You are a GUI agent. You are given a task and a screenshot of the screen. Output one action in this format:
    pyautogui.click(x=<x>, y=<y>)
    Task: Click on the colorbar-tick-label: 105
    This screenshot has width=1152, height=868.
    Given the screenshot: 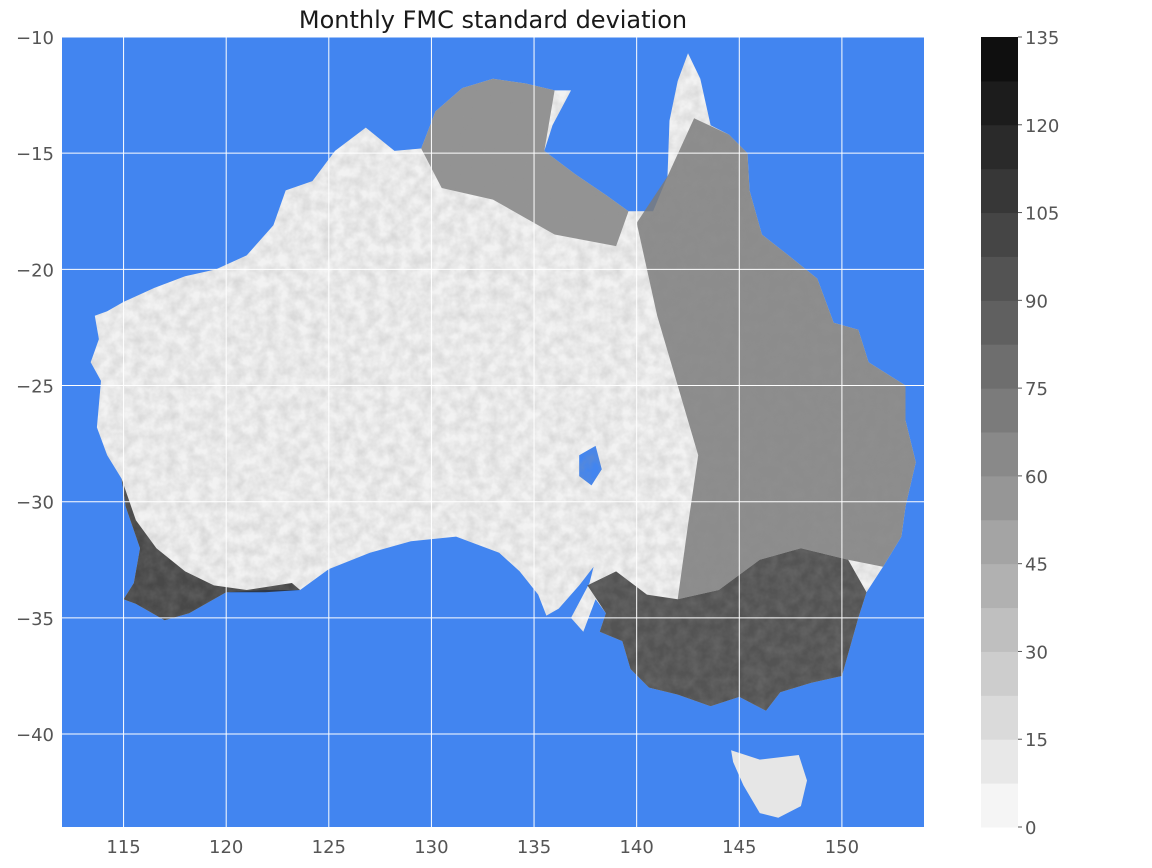 What is the action you would take?
    pyautogui.click(x=1042, y=214)
    